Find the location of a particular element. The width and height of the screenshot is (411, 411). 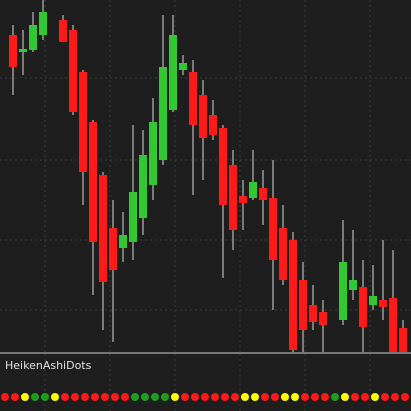

indicator-title: HeikenAshiDots is located at coordinates (48, 365).